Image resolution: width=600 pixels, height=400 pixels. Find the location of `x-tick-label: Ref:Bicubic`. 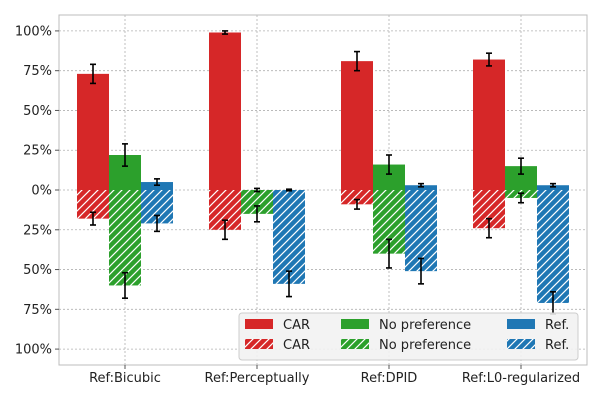

x-tick-label: Ref:Bicubic is located at coordinates (125, 378).